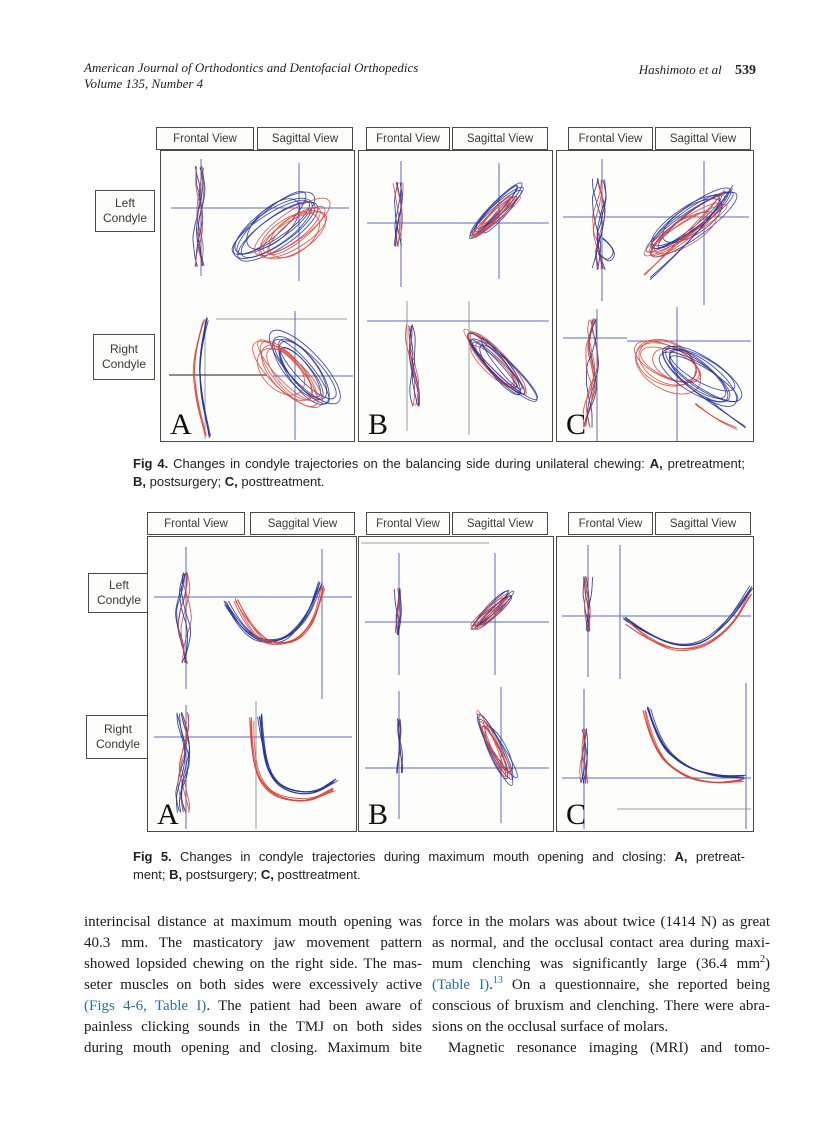  I want to click on fig5-panel-c-trajectory-plot, so click(657, 687).